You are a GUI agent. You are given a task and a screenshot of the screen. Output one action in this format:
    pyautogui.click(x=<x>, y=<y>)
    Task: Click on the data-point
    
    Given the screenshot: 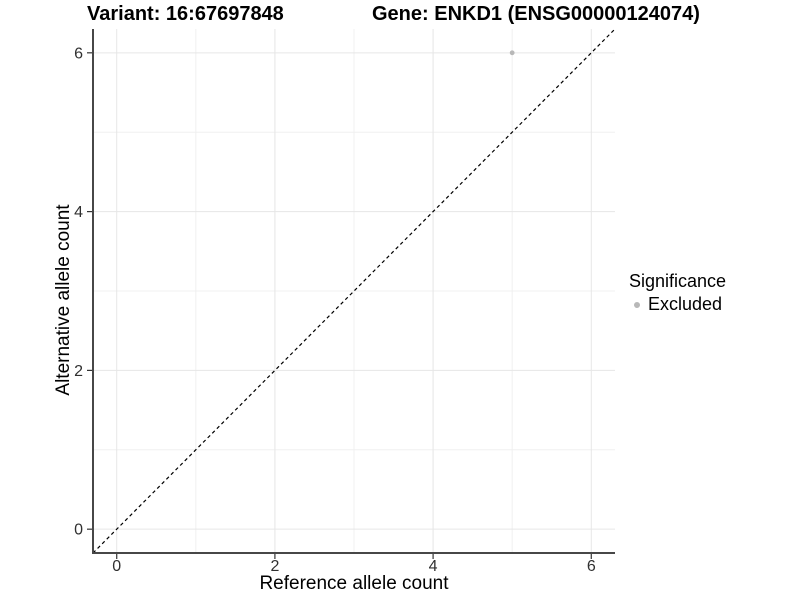 What is the action you would take?
    pyautogui.click(x=512, y=53)
    